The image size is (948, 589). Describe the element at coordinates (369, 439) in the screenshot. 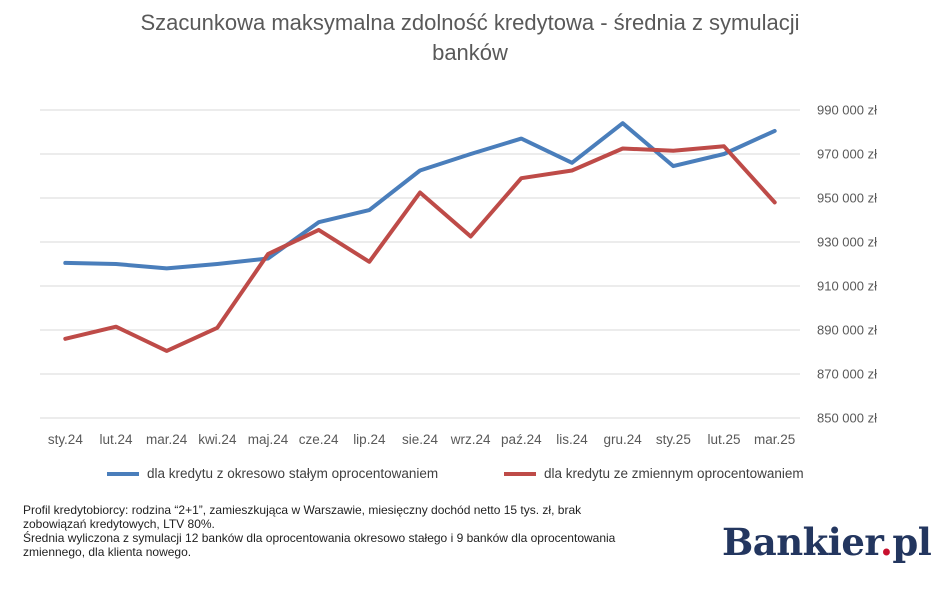

I see `x-tick-label: lip.24` at that location.